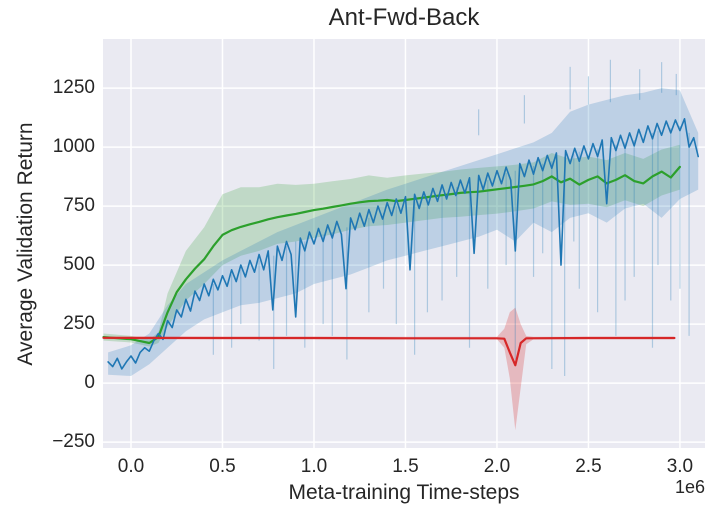 The height and width of the screenshot is (520, 719). Describe the element at coordinates (73, 147) in the screenshot. I see `y-tick-label: 1000` at that location.